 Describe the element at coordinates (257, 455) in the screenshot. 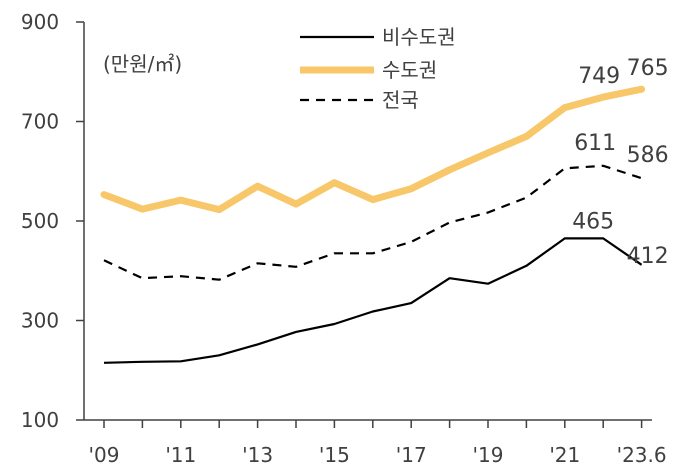

I see `x-tick-label: '13` at that location.